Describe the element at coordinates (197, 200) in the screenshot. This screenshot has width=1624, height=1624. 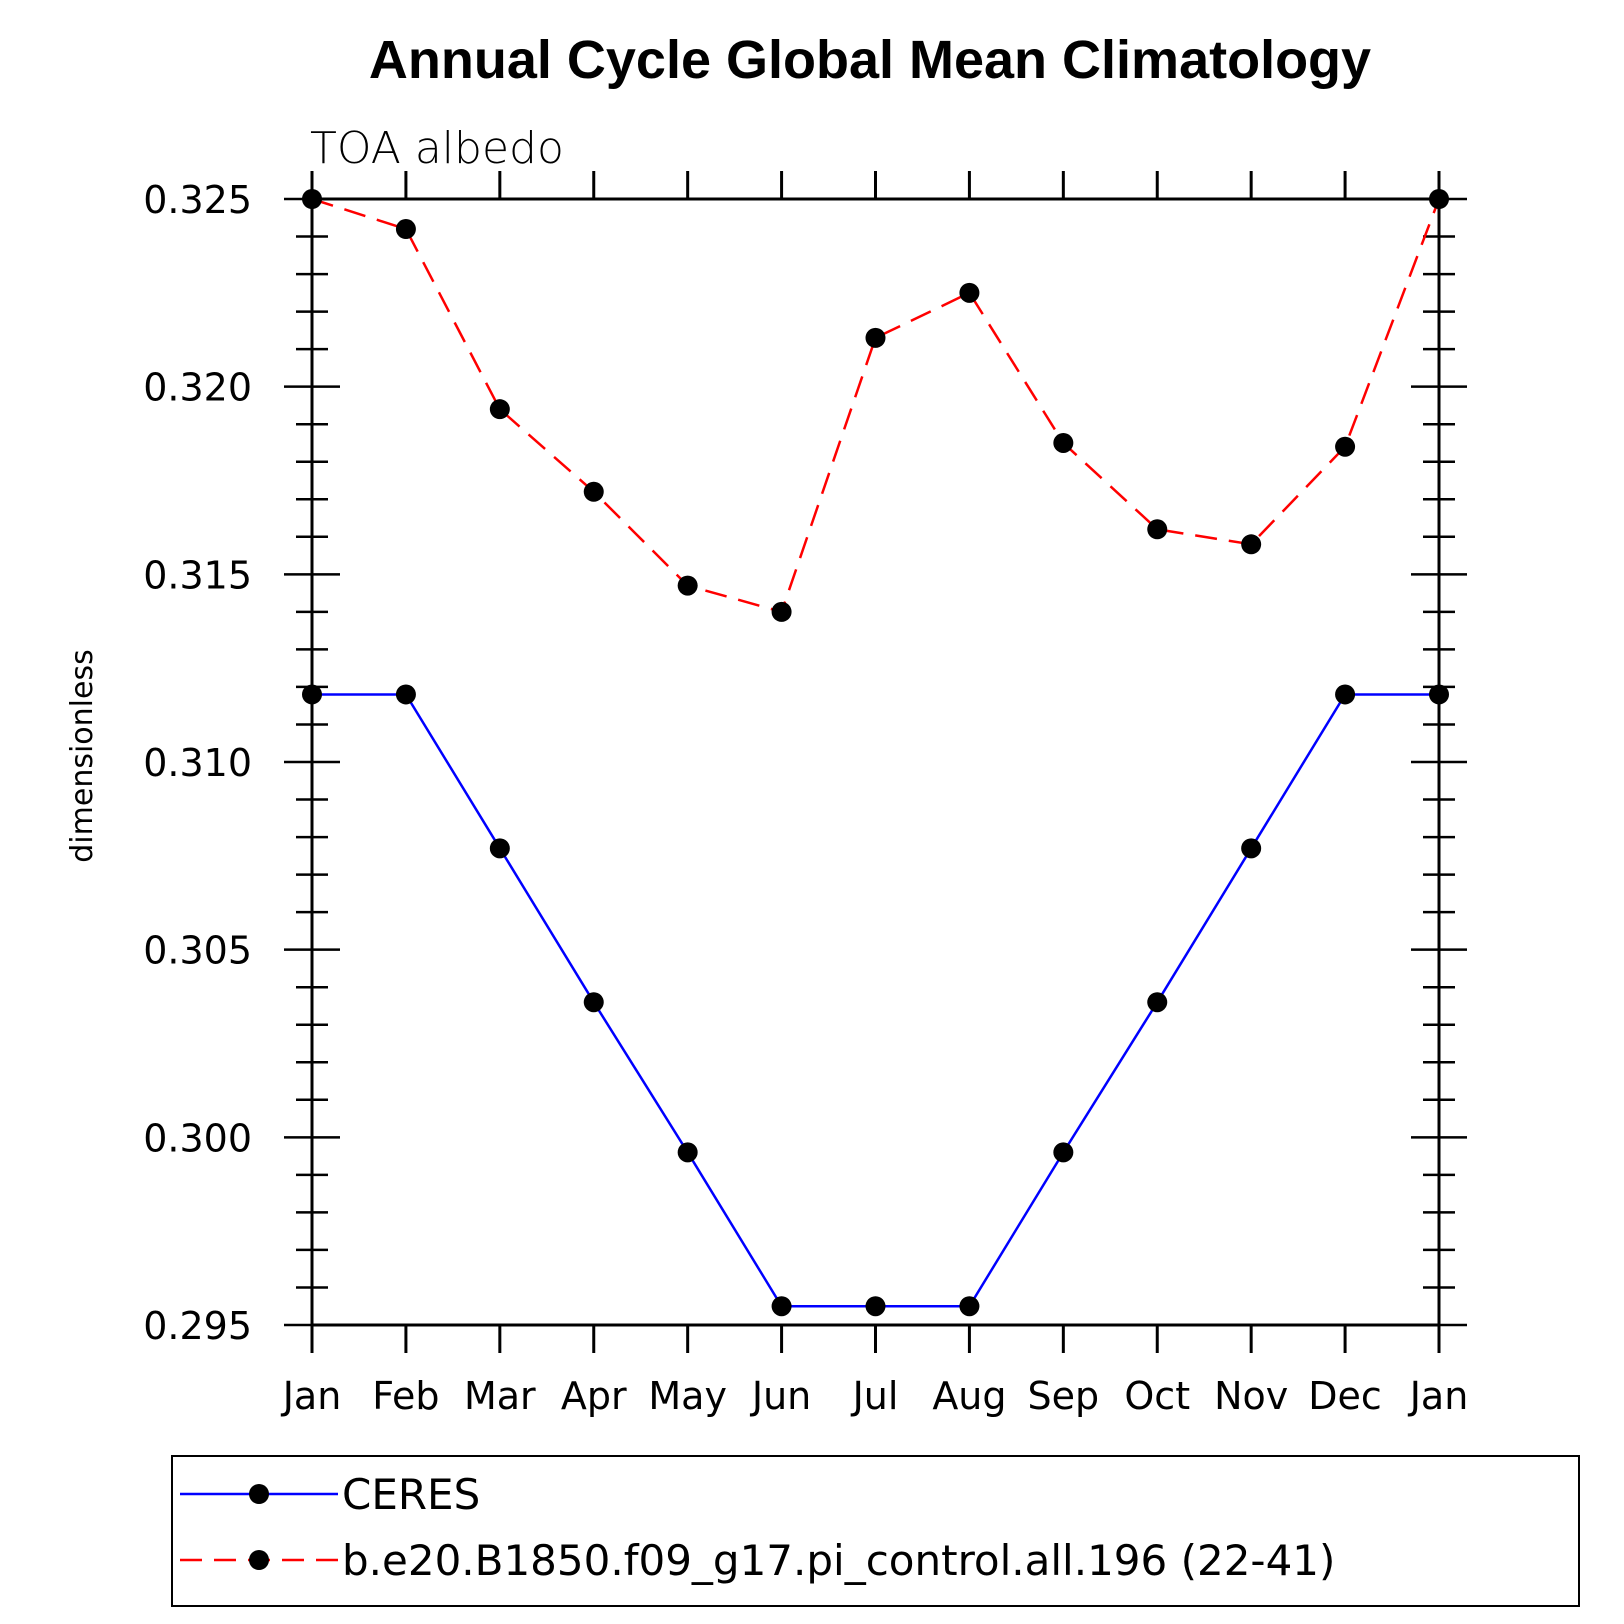
I see `y-tick-label: 0.325` at that location.